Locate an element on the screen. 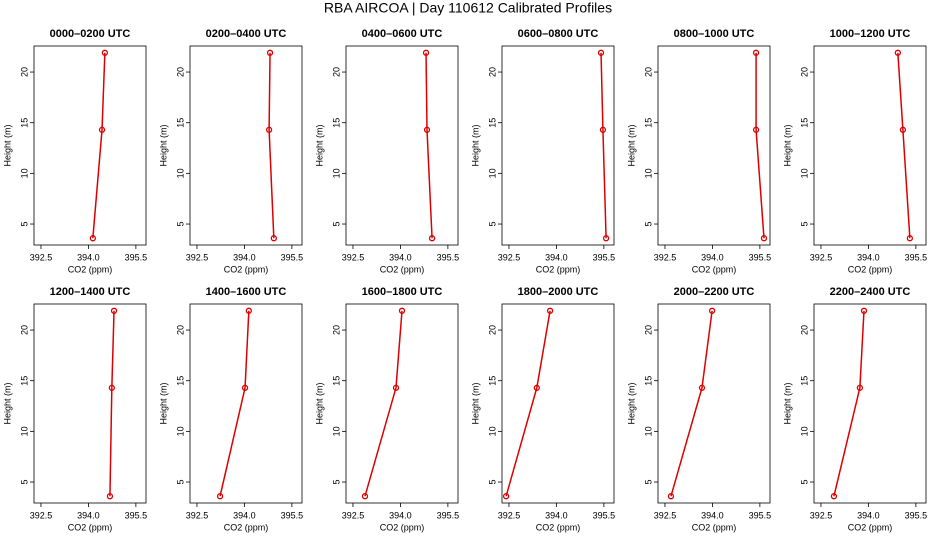 This screenshot has width=936, height=540. panel-title: 0400–0600 UTC is located at coordinates (402, 34).